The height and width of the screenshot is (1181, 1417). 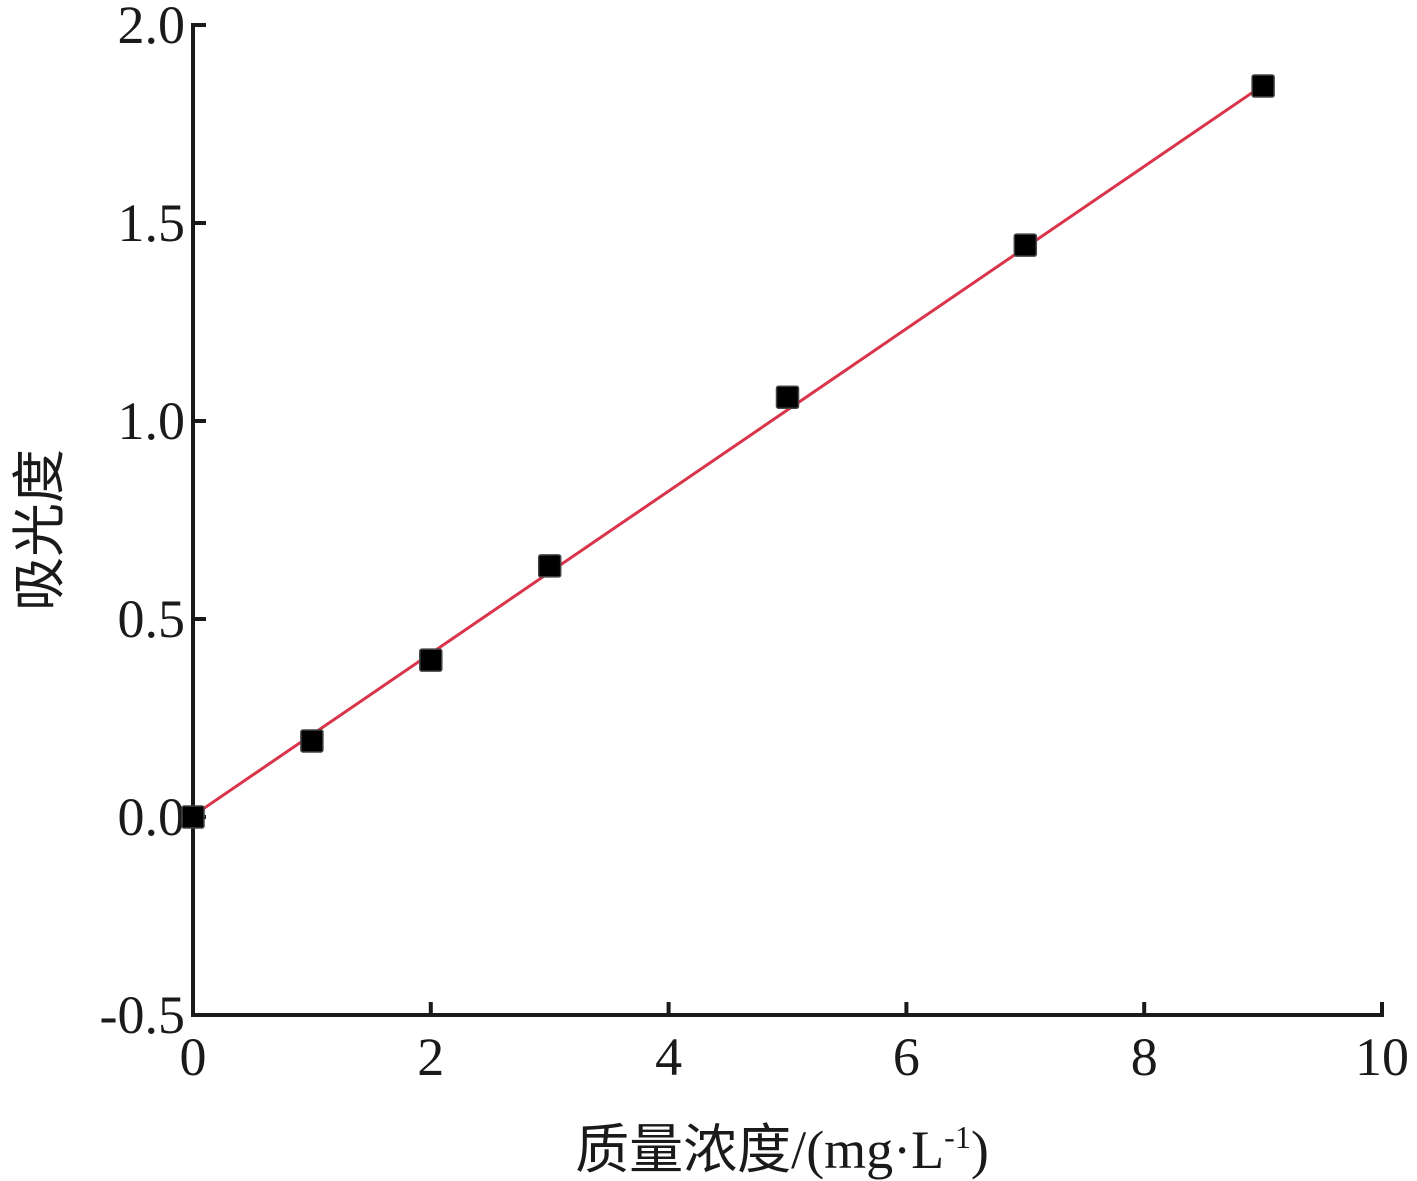 I want to click on x-tick-label: 10, so click(x=1382, y=1057).